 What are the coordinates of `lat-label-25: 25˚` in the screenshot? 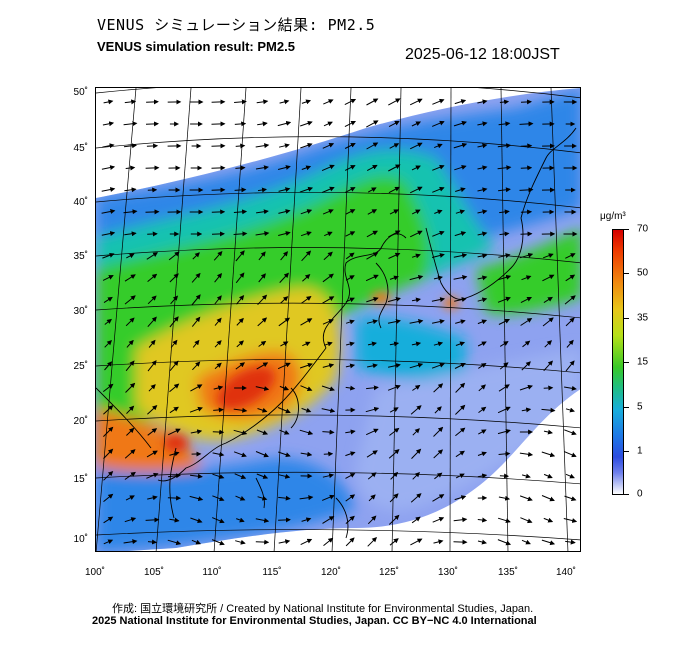 It's located at (80, 366).